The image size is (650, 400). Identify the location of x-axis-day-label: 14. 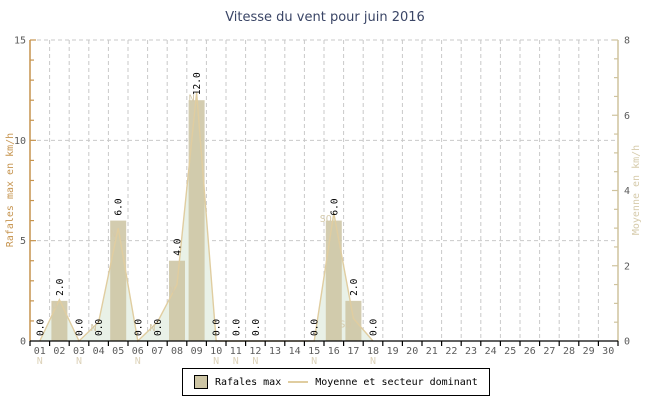
(295, 351).